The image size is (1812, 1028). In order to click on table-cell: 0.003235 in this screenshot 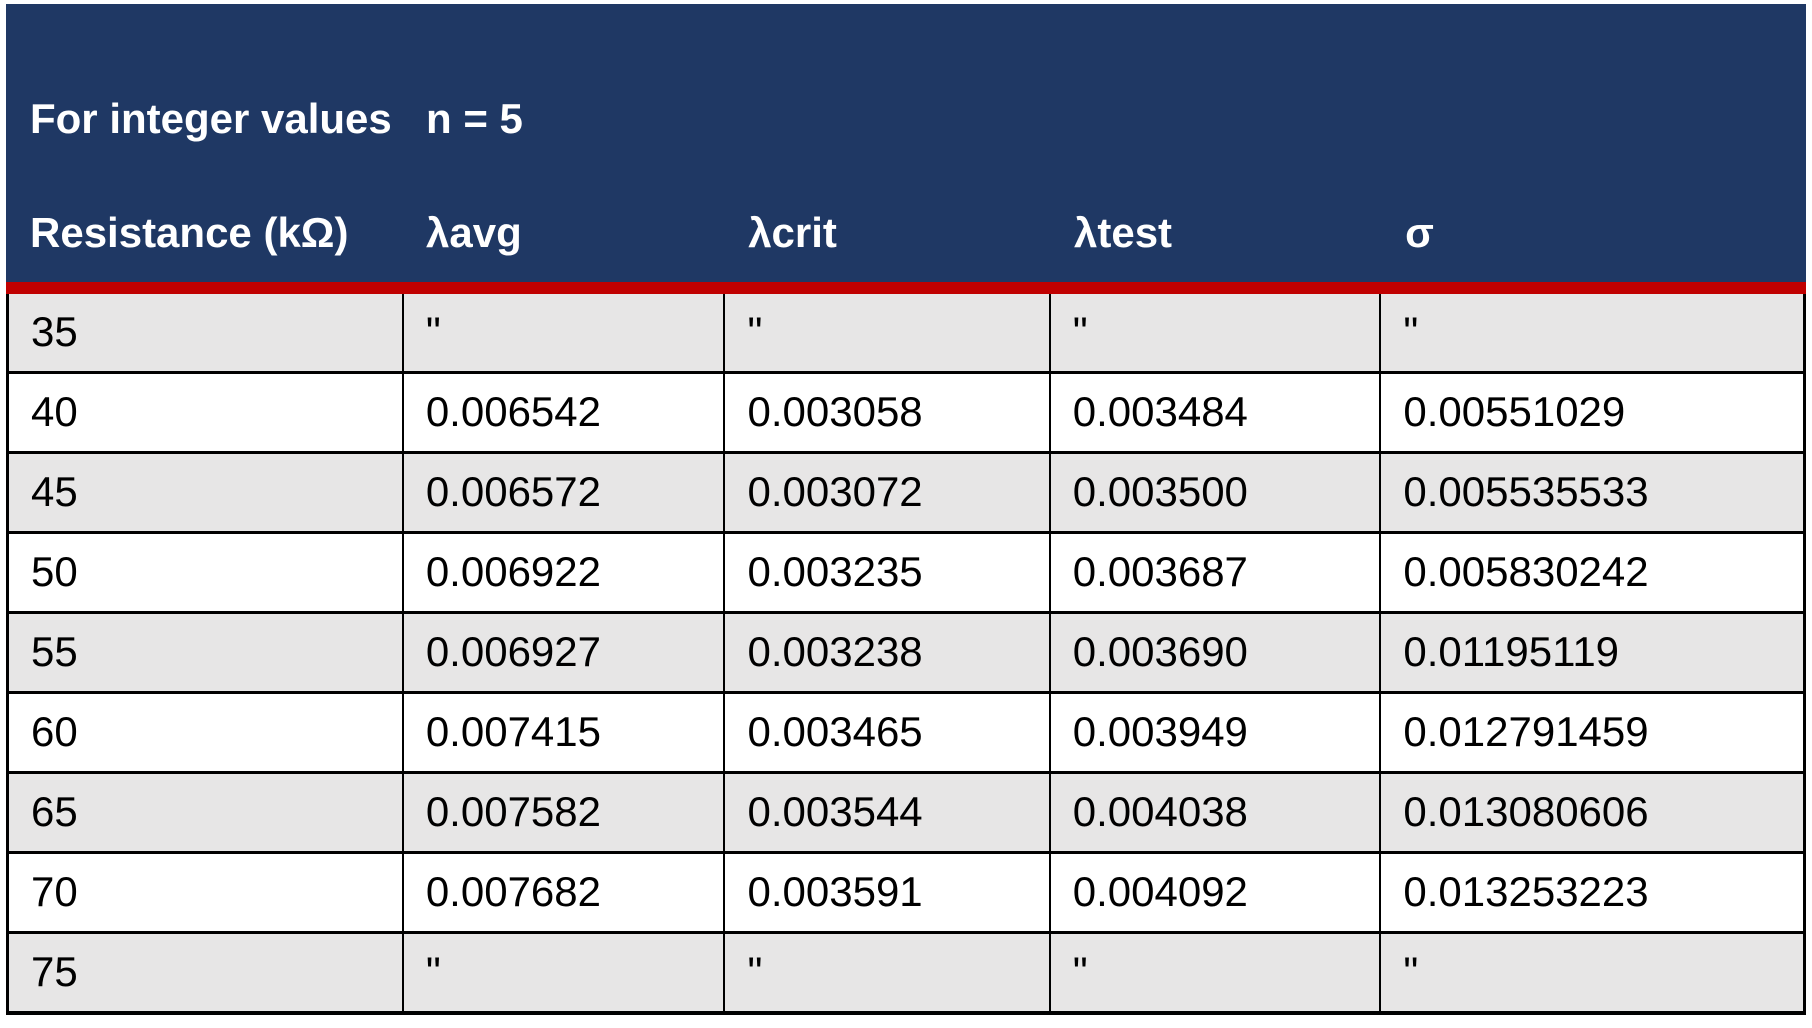, I will do `click(886, 571)`.